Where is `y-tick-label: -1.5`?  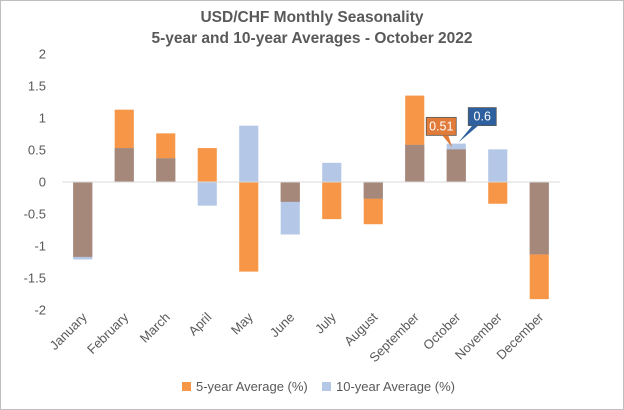
y-tick-label: -1.5 is located at coordinates (35, 278).